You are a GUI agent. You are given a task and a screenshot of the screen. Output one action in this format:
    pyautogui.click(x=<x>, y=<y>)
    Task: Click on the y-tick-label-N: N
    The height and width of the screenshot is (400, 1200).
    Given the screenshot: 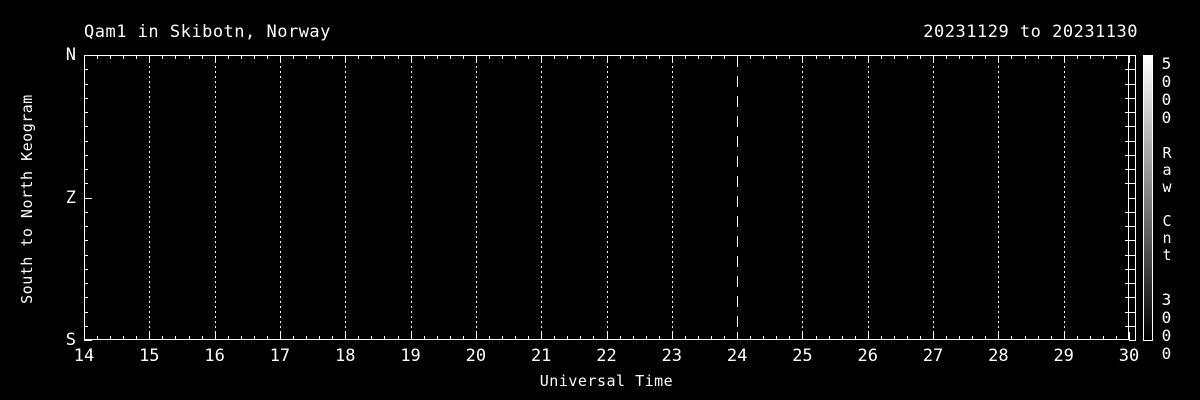 What is the action you would take?
    pyautogui.click(x=70, y=55)
    